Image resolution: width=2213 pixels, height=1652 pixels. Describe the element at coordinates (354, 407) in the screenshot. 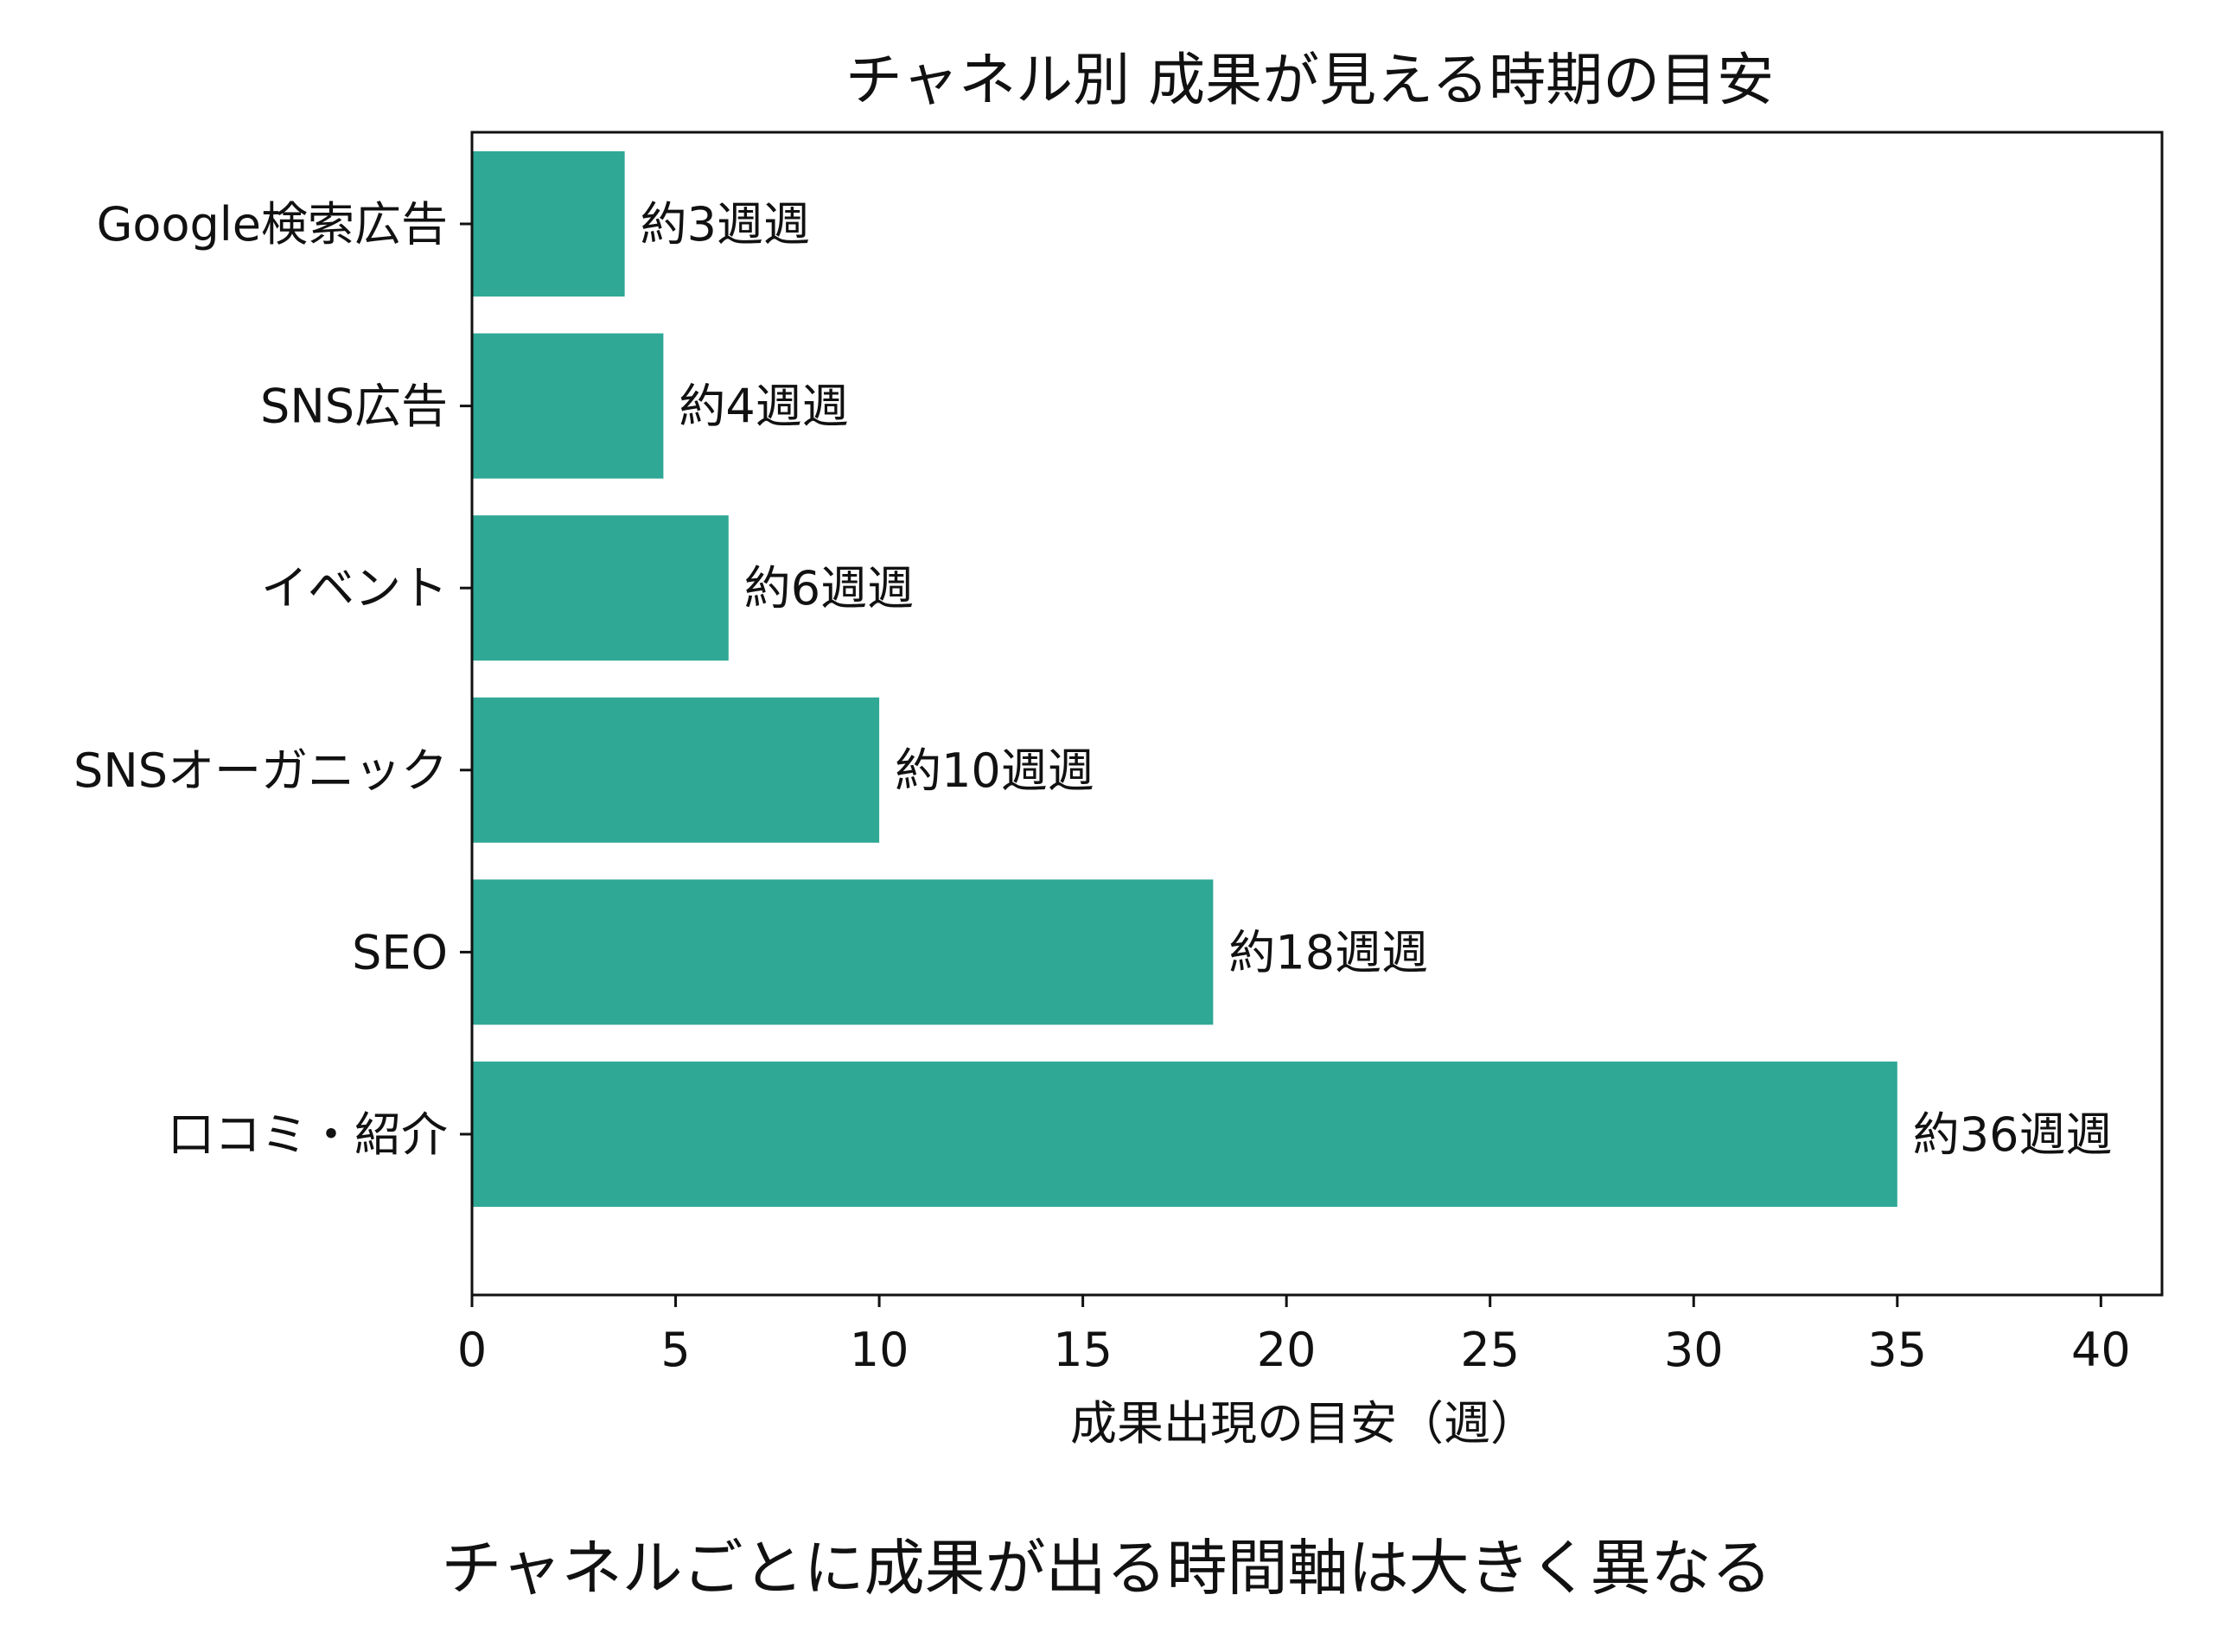

I see `category-label: SNS広告` at that location.